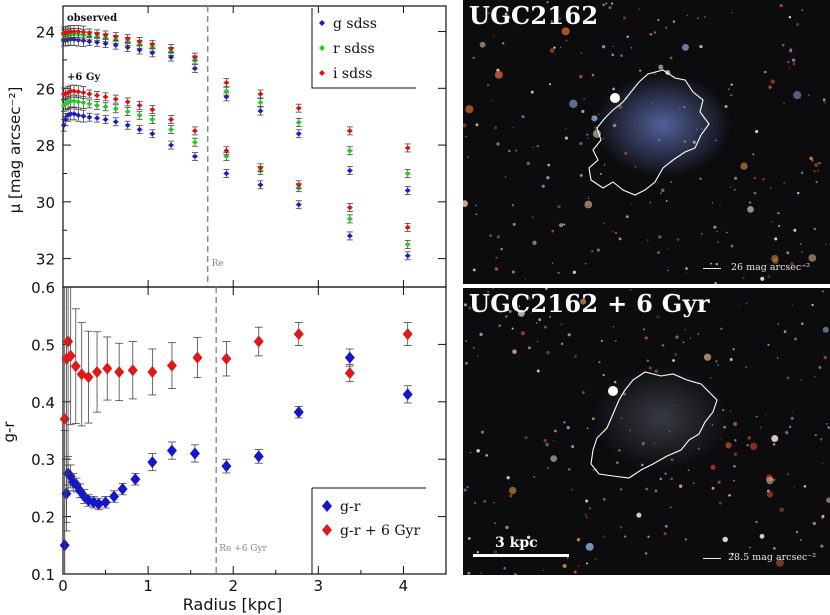 The image size is (830, 615). Describe the element at coordinates (43, 575) in the screenshot. I see `y-tick-label-bottom: 0.1` at that location.